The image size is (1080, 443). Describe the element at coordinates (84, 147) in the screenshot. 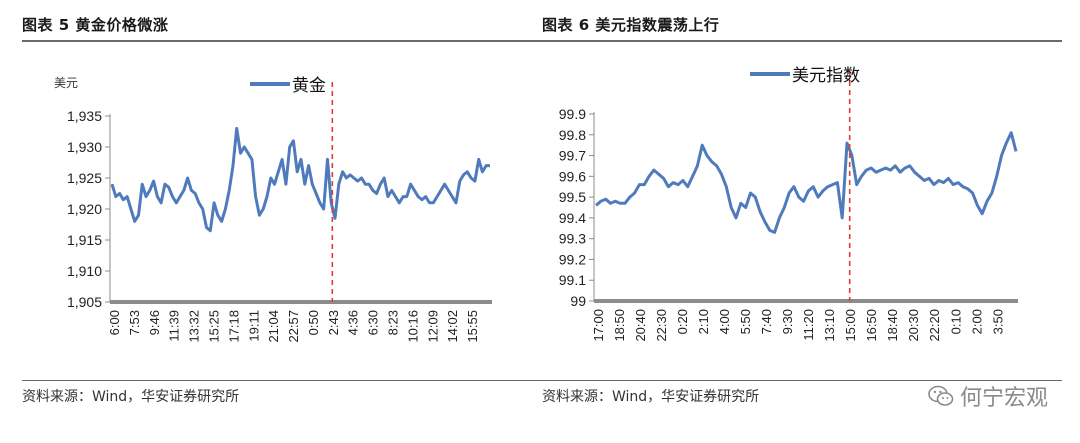

I see `y-tick-label: 1,930` at that location.